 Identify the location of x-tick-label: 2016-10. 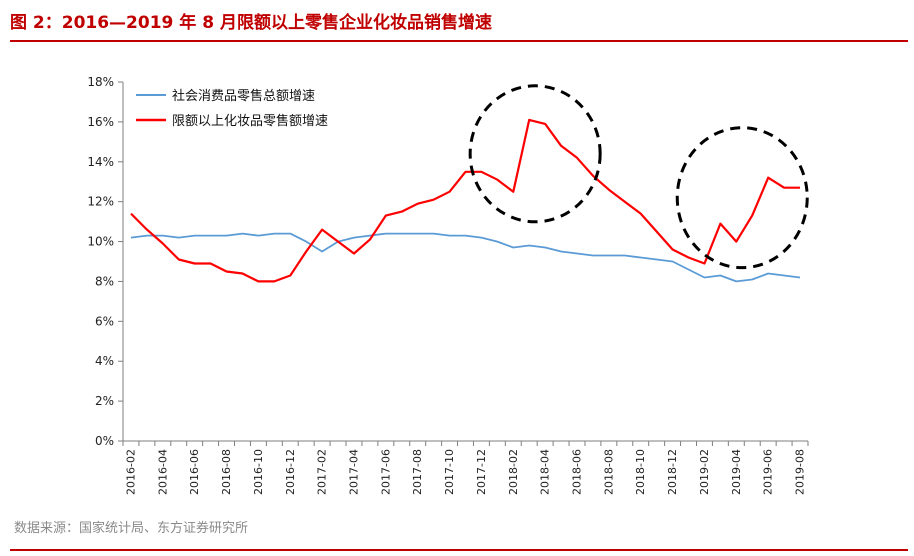
(258, 472).